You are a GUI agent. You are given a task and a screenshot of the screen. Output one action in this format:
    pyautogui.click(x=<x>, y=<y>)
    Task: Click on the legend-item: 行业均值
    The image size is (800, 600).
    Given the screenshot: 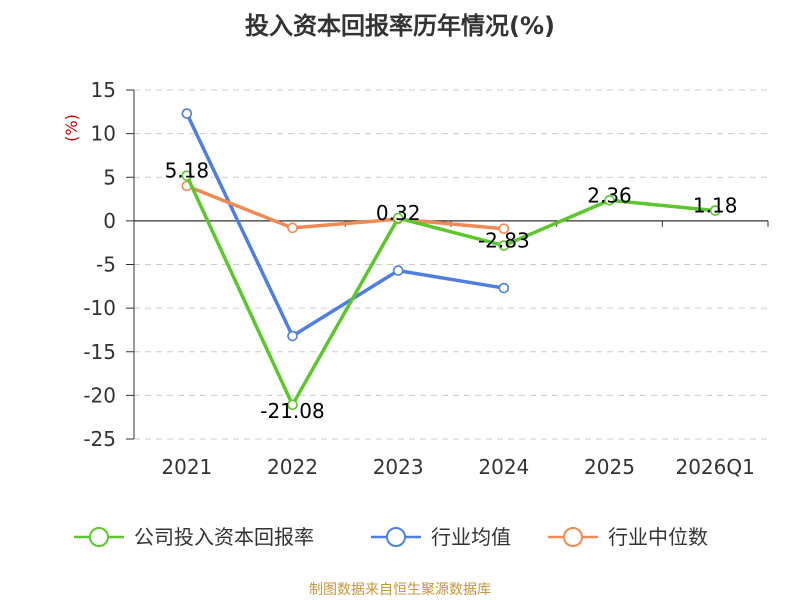 What is the action you would take?
    pyautogui.click(x=441, y=537)
    